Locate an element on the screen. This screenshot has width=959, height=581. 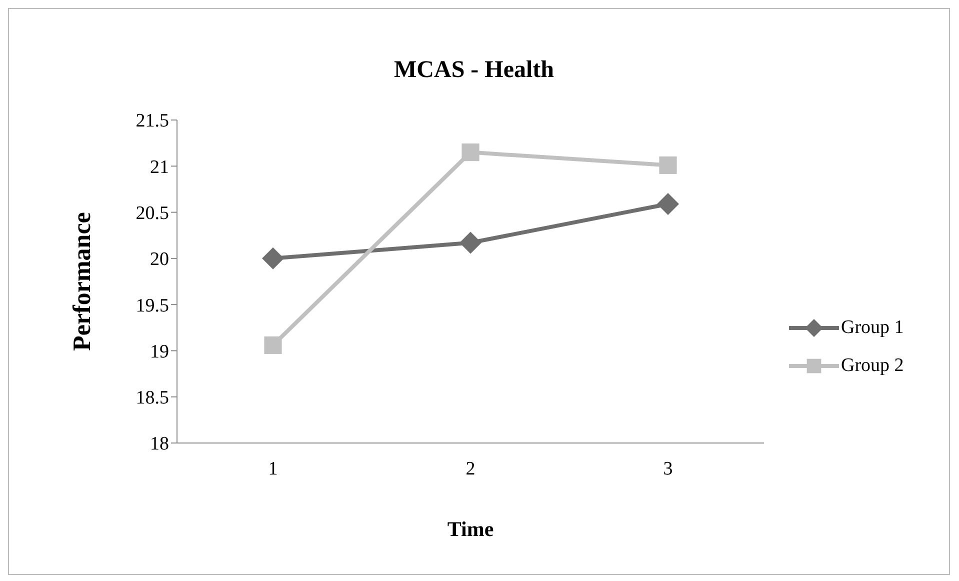
y-tick-label: 19.5 is located at coordinates (152, 305).